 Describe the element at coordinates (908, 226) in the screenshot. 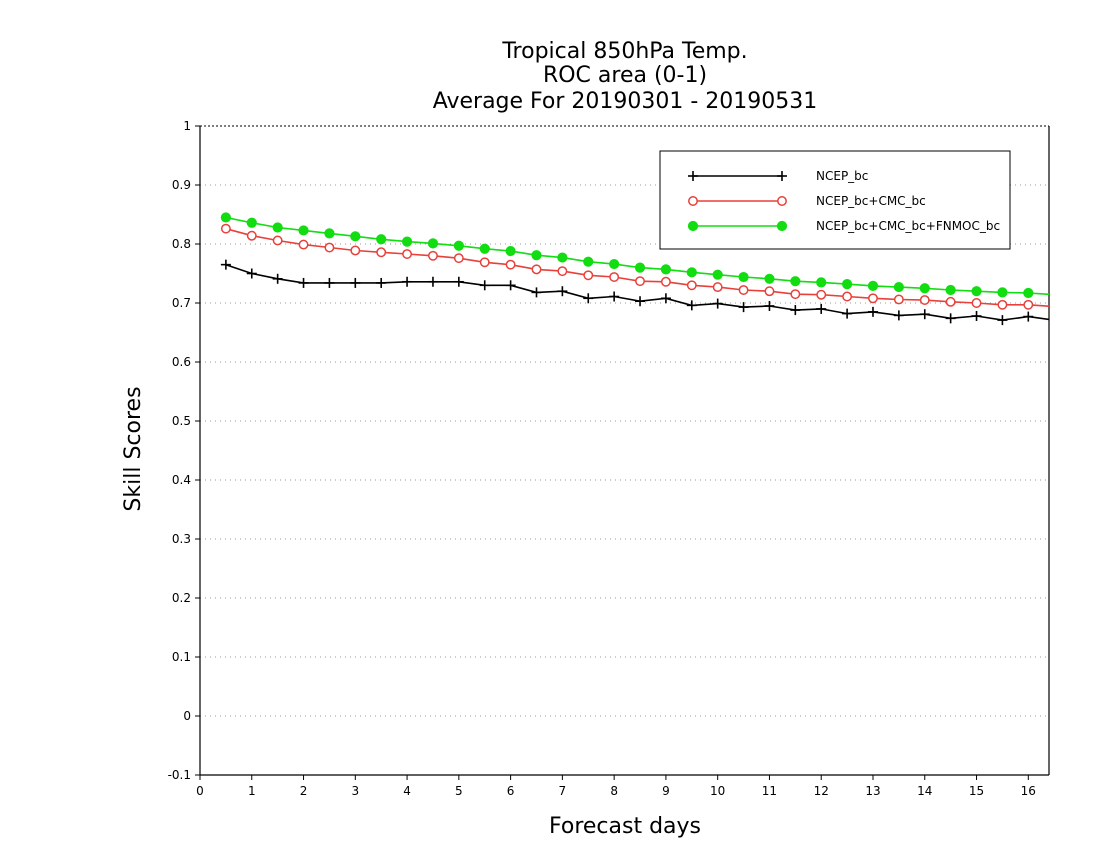

I see `legend-item-3-label: NCEP_bc+CMC_bc+FNMOC_bc` at that location.